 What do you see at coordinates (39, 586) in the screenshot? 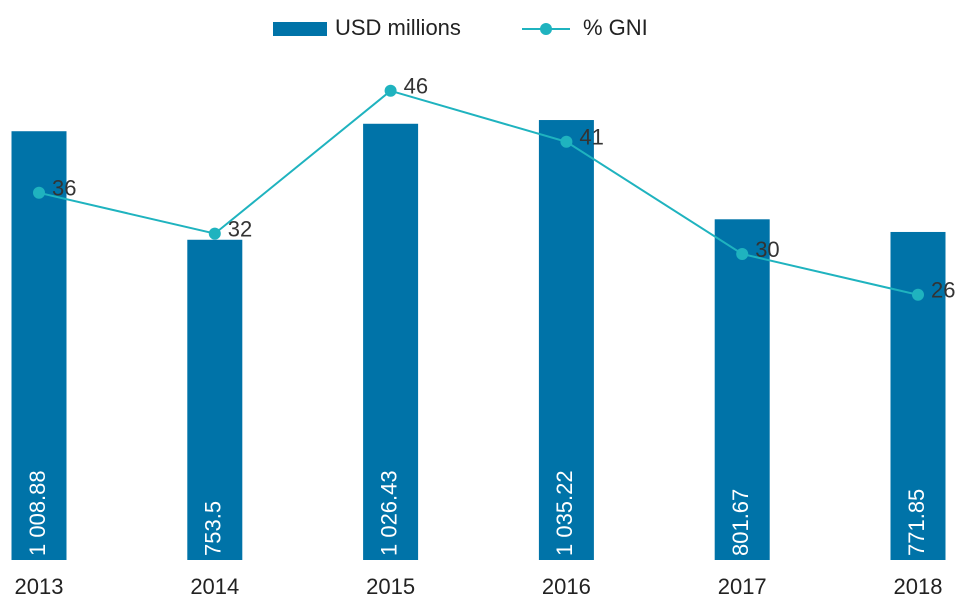
I see `x-tick-label: 2013` at bounding box center [39, 586].